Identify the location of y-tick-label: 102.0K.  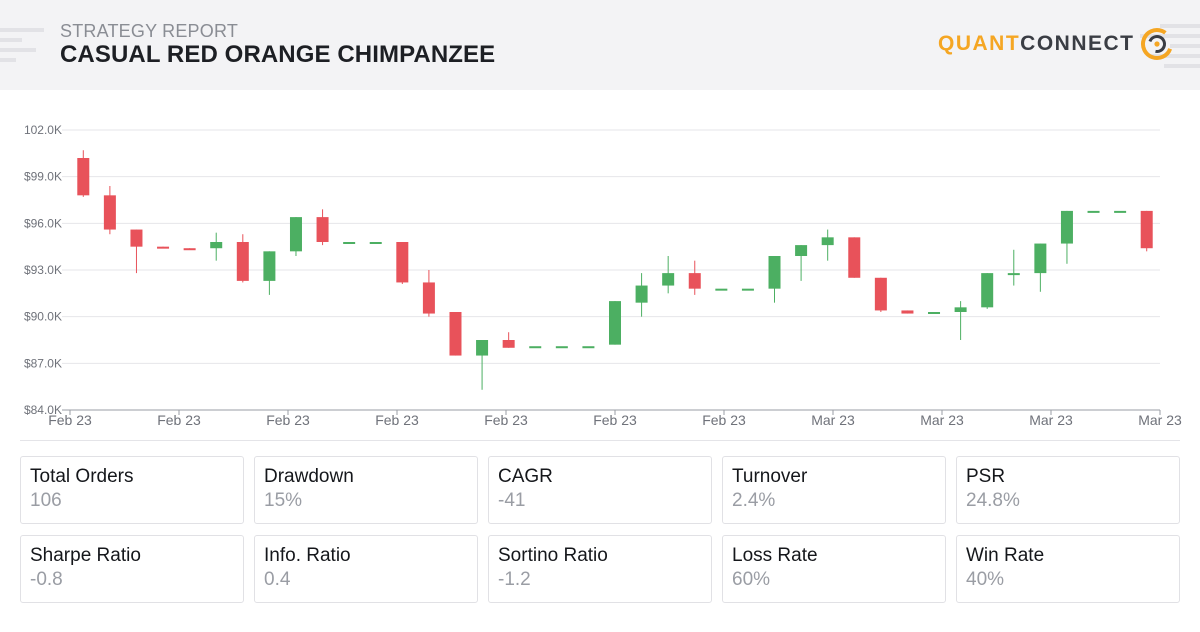
(43, 130).